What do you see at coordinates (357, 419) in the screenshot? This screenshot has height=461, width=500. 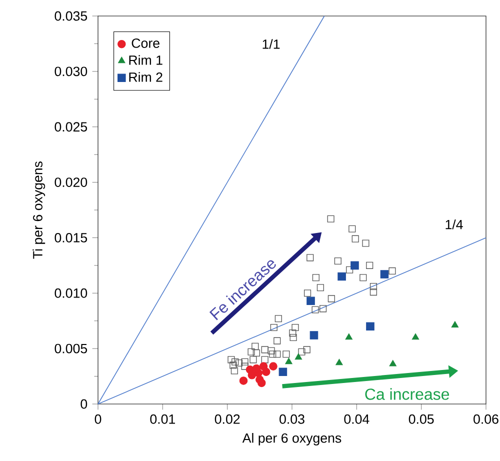 I see `x-tick-label: 0.04` at bounding box center [357, 419].